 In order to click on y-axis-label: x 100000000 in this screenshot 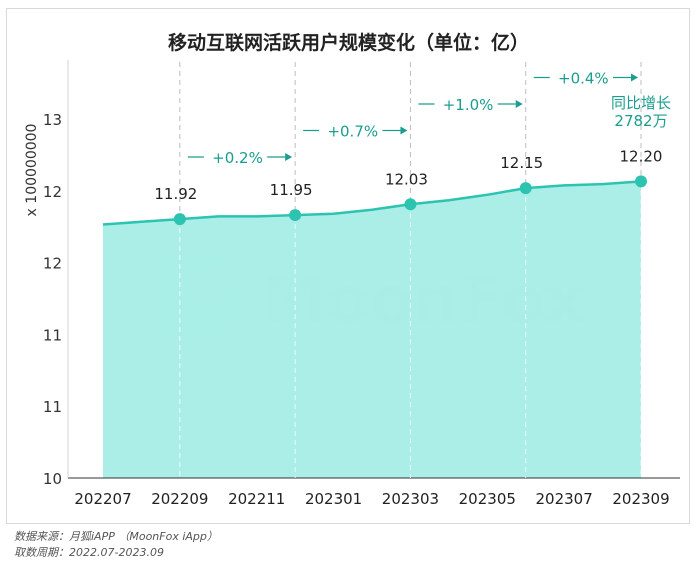, I will do `click(32, 170)`.